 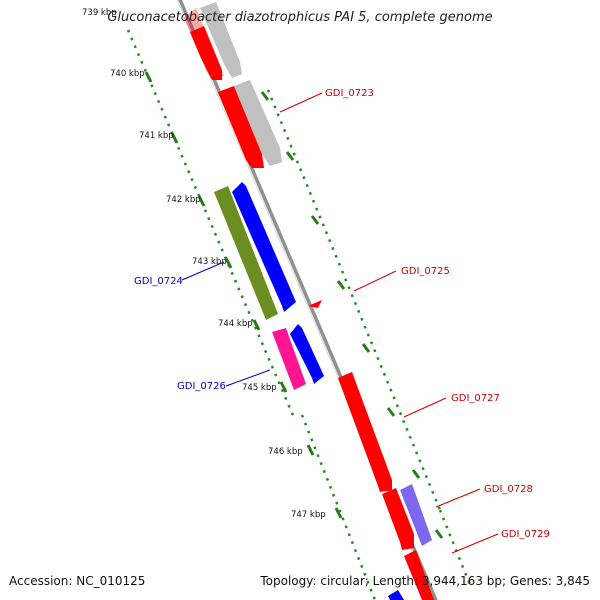 What do you see at coordinates (241, 127) in the screenshot?
I see `feature-gdi-0723-red` at bounding box center [241, 127].